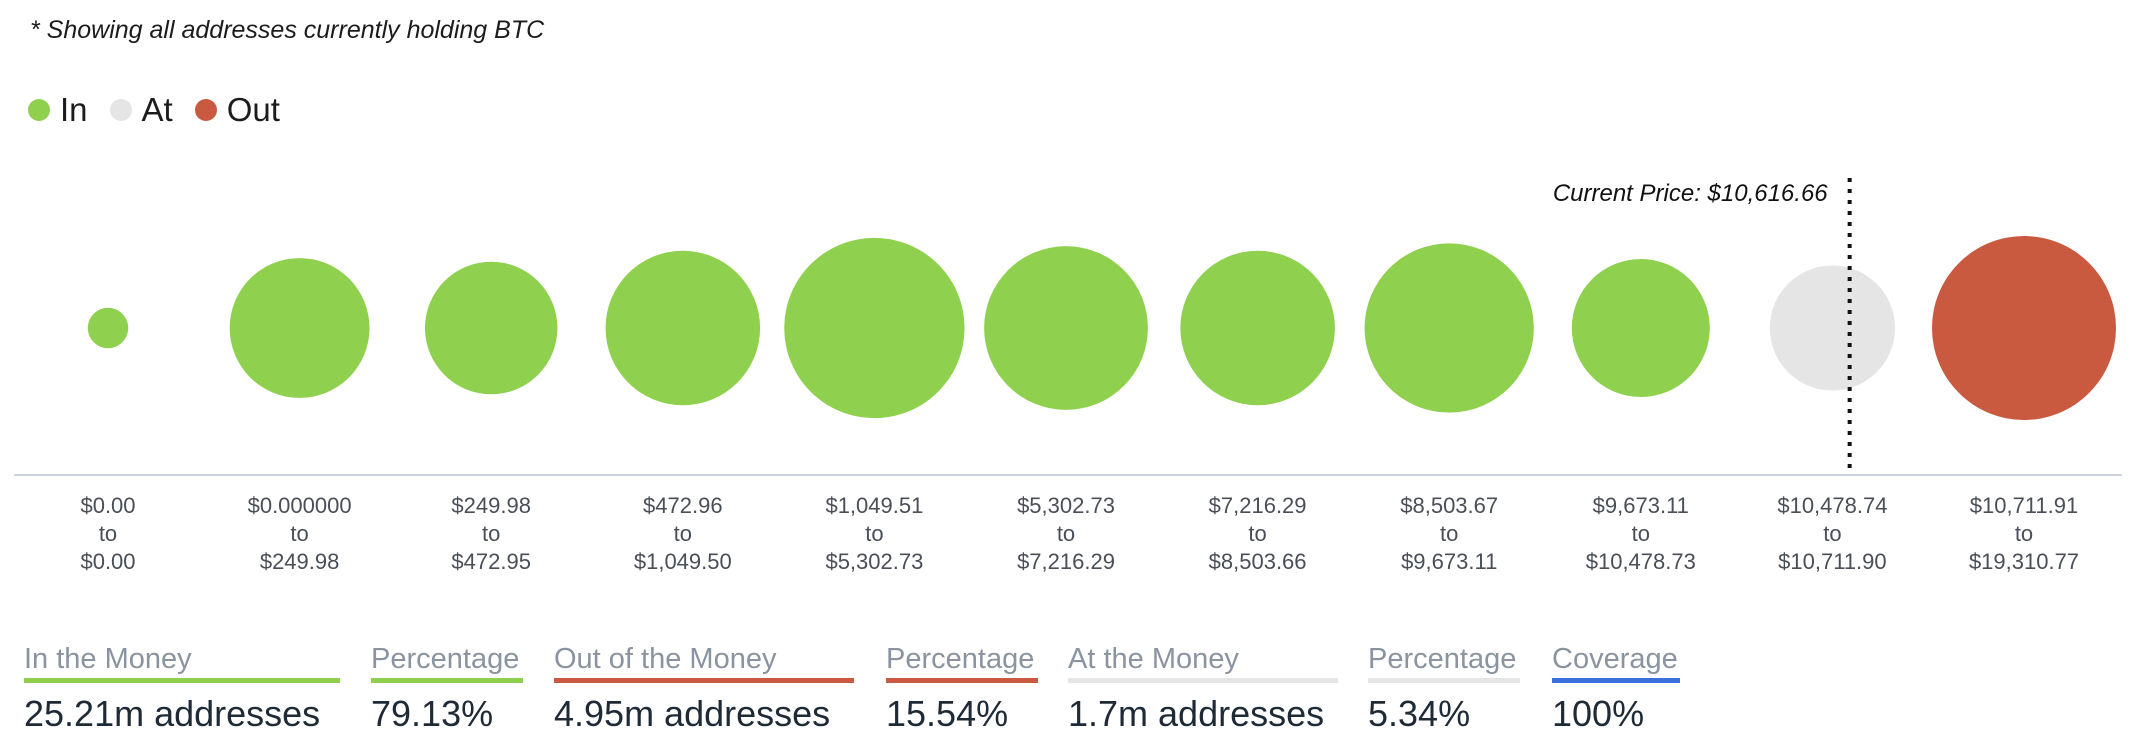  I want to click on legend: In At Out, so click(165, 110).